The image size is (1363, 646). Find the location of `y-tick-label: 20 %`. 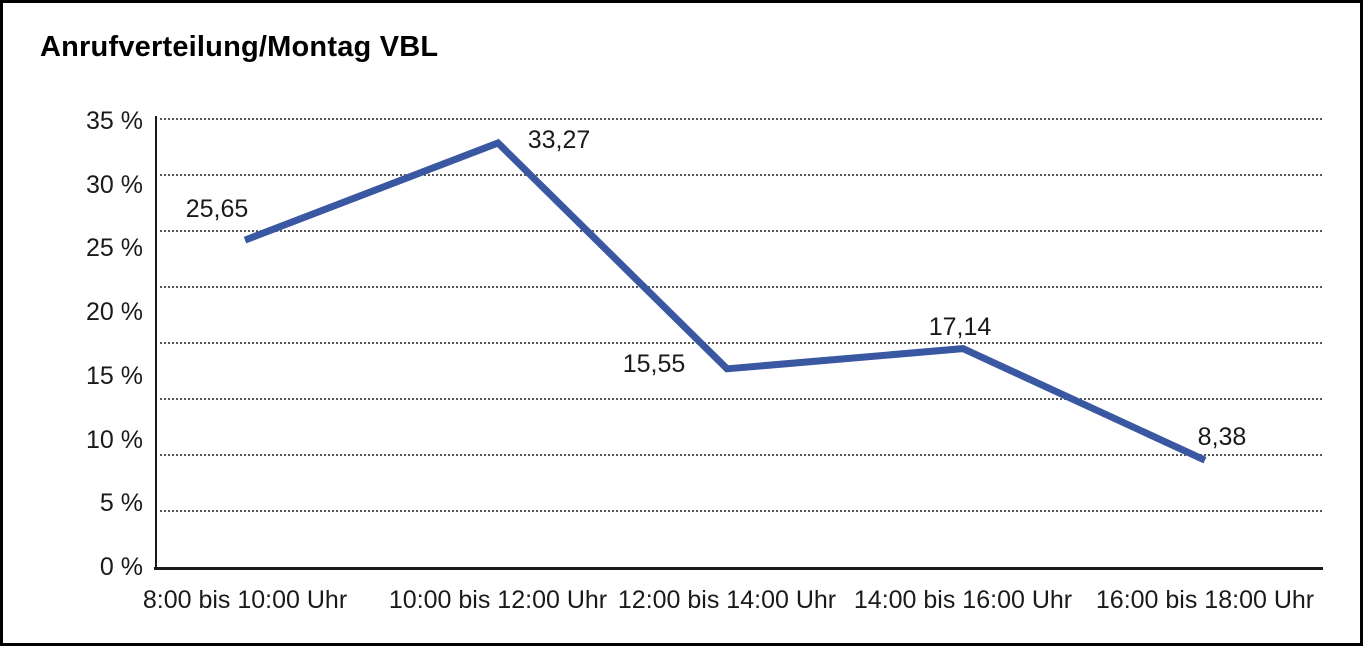

y-tick-label: 20 % is located at coordinates (114, 312).